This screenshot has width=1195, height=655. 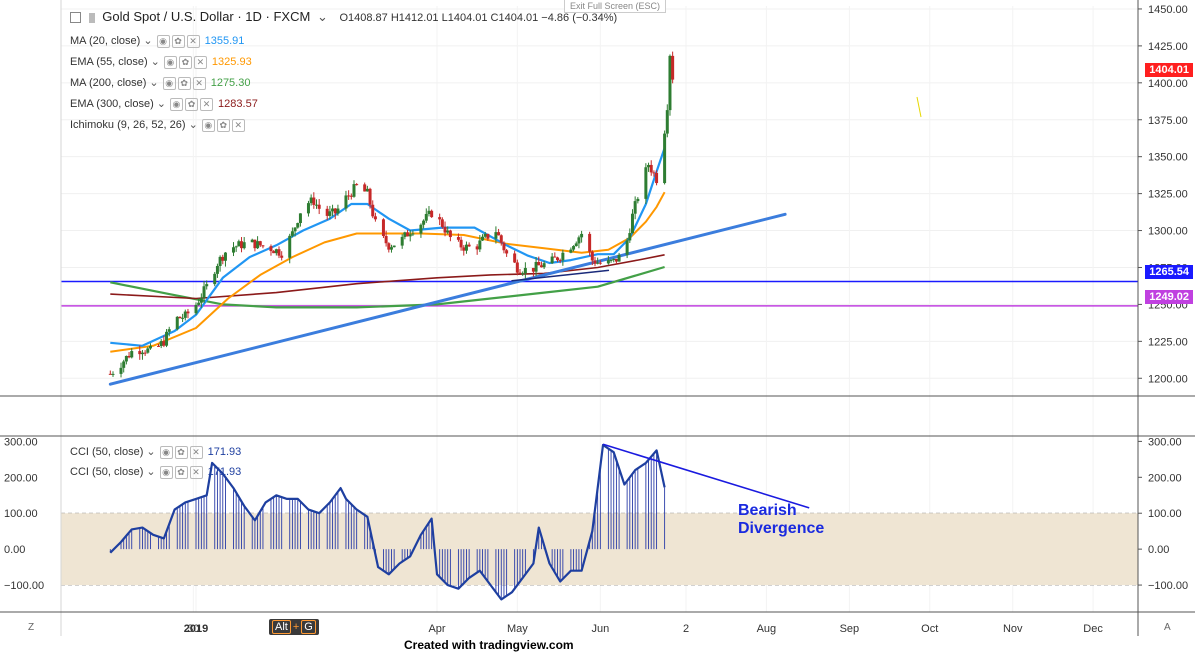 What do you see at coordinates (161, 62) in the screenshot?
I see `indicator-legend: EMA (55, close) ⌄ ◉ ✿ ✕ 1325.93` at bounding box center [161, 62].